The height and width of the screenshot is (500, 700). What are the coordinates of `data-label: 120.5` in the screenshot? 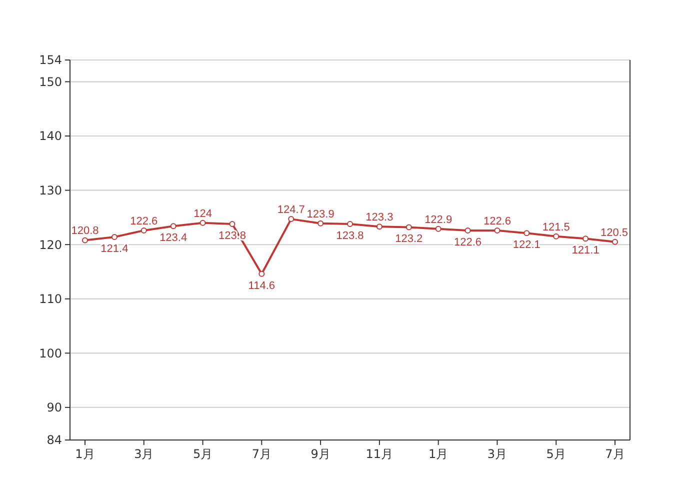 It's located at (614, 232).